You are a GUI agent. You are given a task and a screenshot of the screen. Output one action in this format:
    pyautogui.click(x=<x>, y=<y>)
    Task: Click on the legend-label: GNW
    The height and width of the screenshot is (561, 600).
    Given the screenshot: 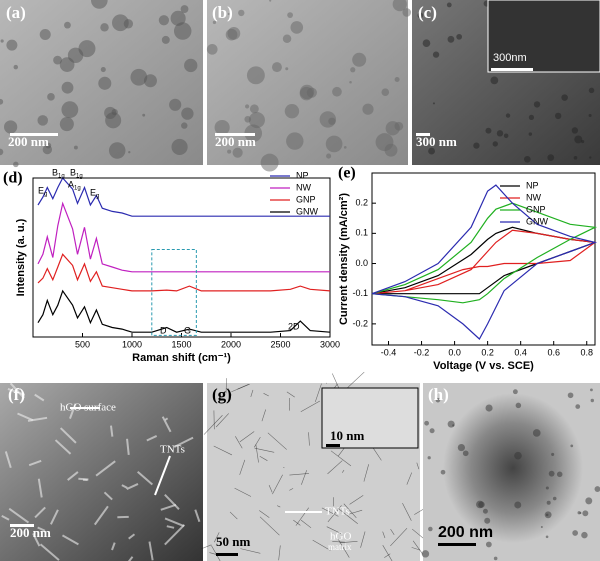 What is the action you would take?
    pyautogui.click(x=307, y=211)
    